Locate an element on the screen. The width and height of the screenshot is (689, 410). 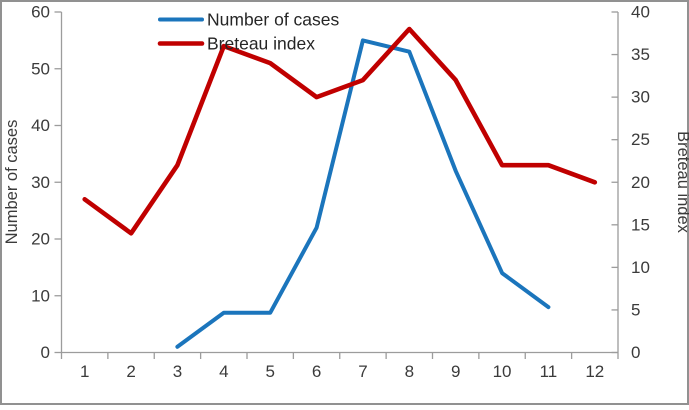
x-axis-tick-label: 5 is located at coordinates (269, 371).